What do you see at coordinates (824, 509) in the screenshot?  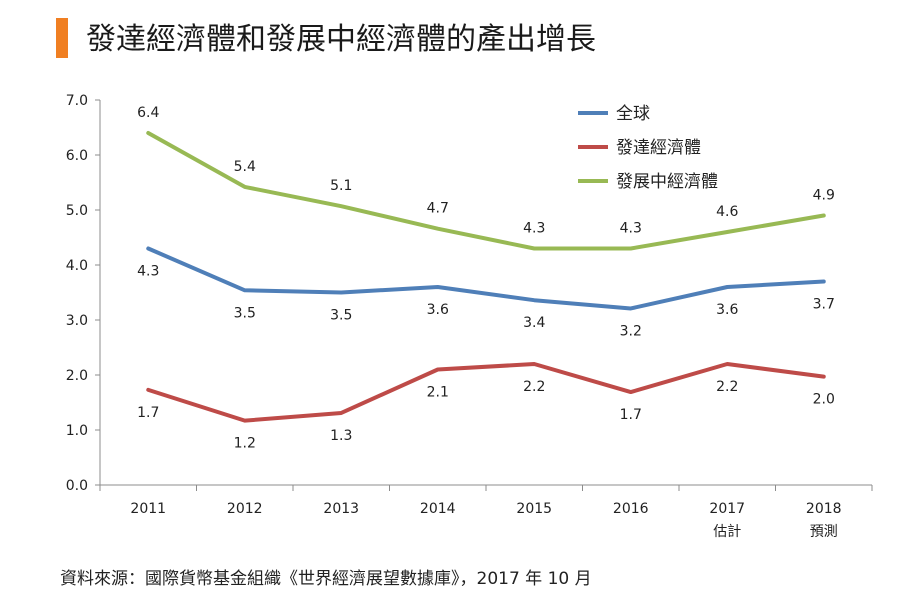 I see `x-tick-label: 2018` at bounding box center [824, 509].